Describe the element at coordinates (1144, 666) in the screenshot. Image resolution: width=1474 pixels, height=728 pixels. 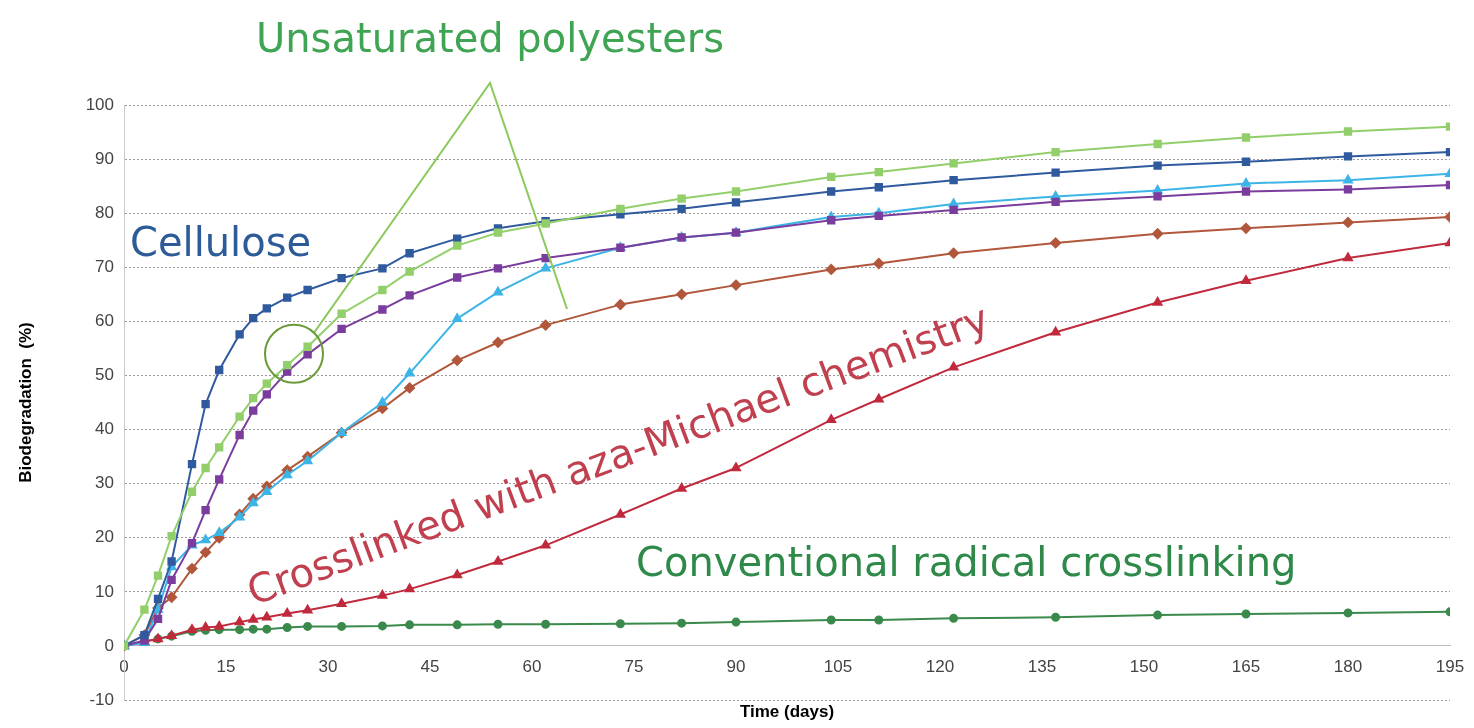
I see `x-tick-label: 150` at that location.